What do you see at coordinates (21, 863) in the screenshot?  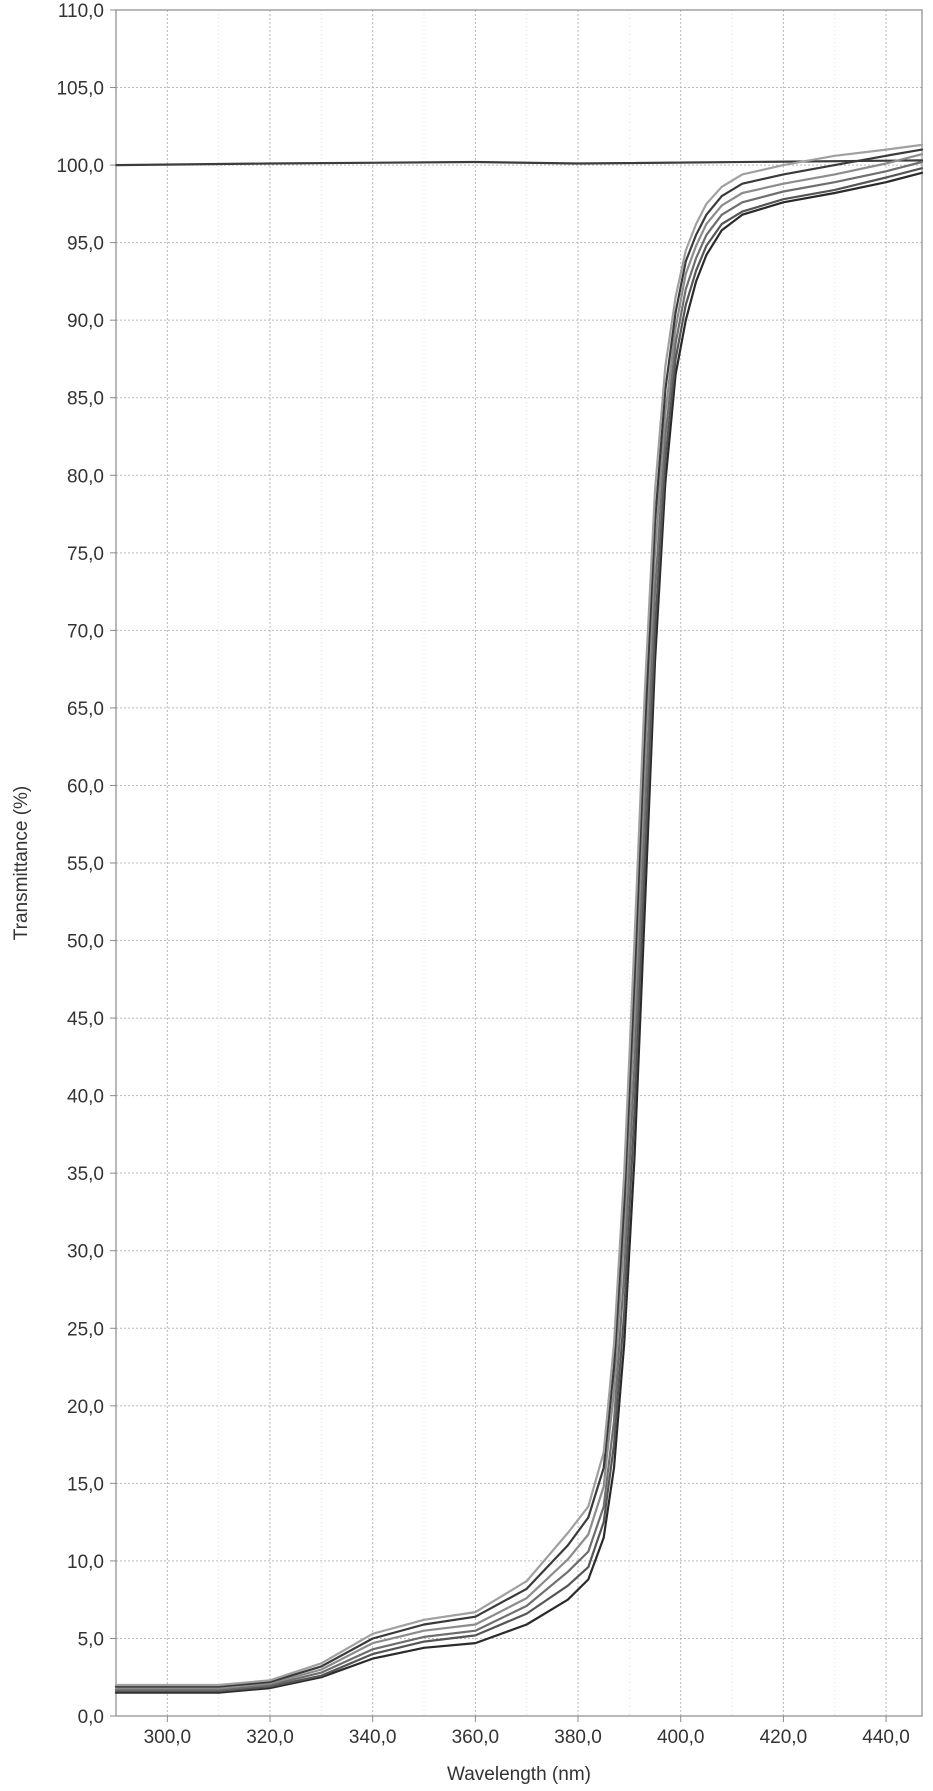 I see `y-axis-title: Transmittance (%)` at bounding box center [21, 863].